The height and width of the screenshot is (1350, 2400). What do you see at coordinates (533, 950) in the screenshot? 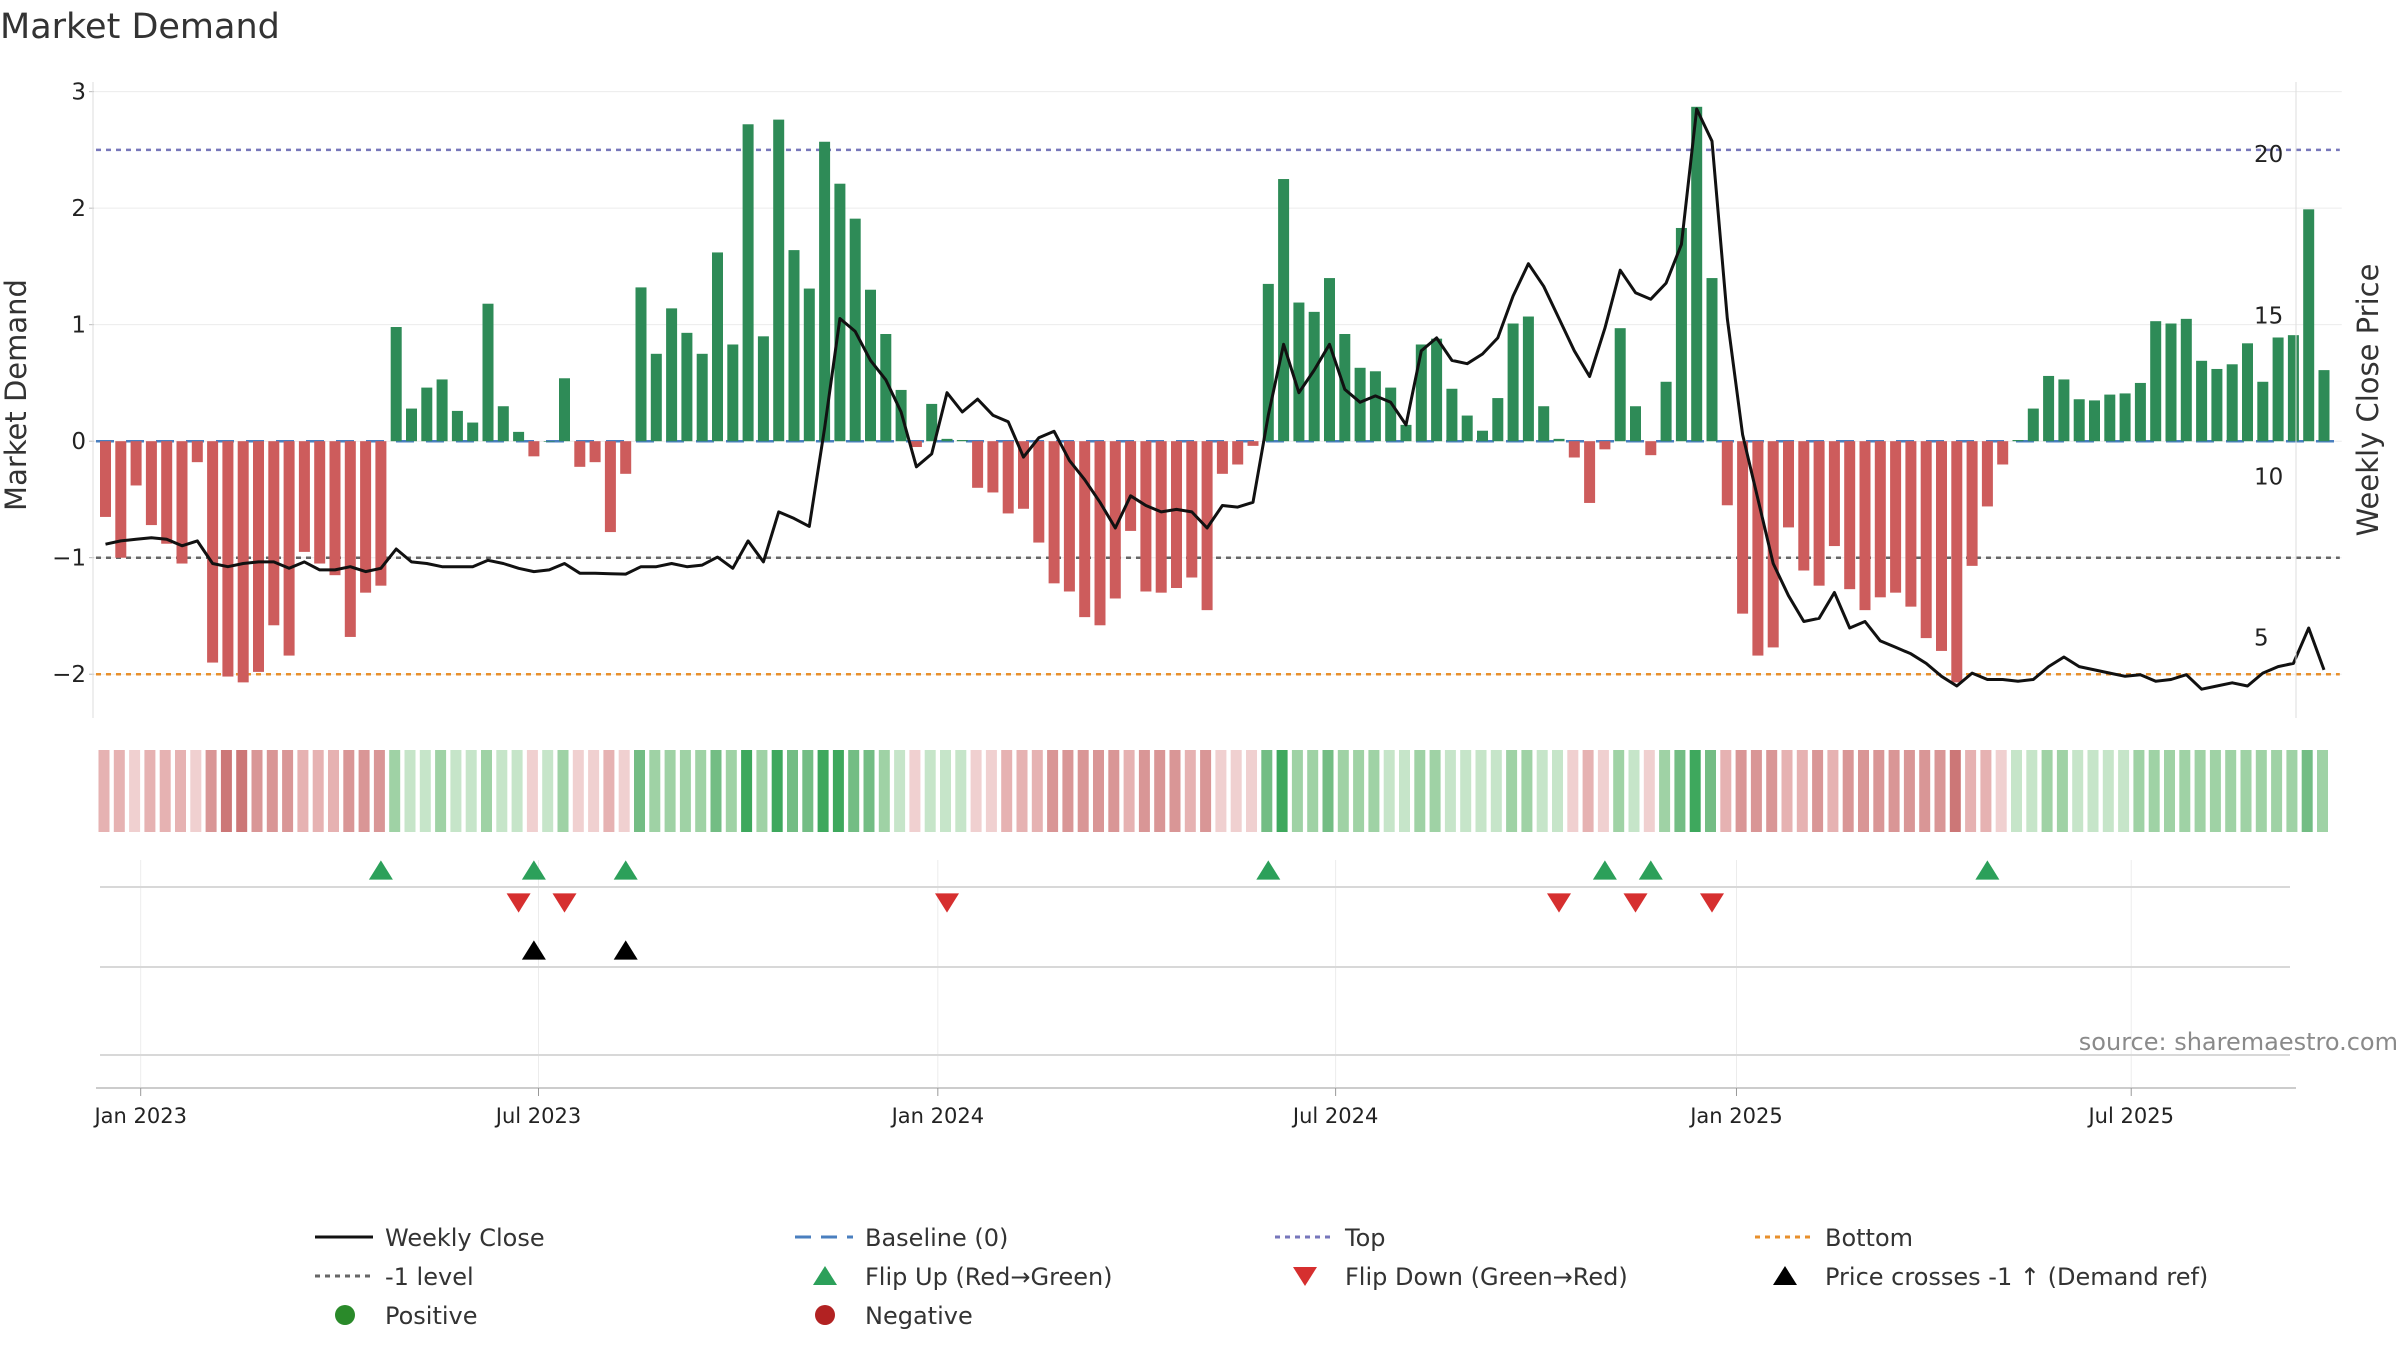
I see `price-cross-marker` at bounding box center [533, 950].